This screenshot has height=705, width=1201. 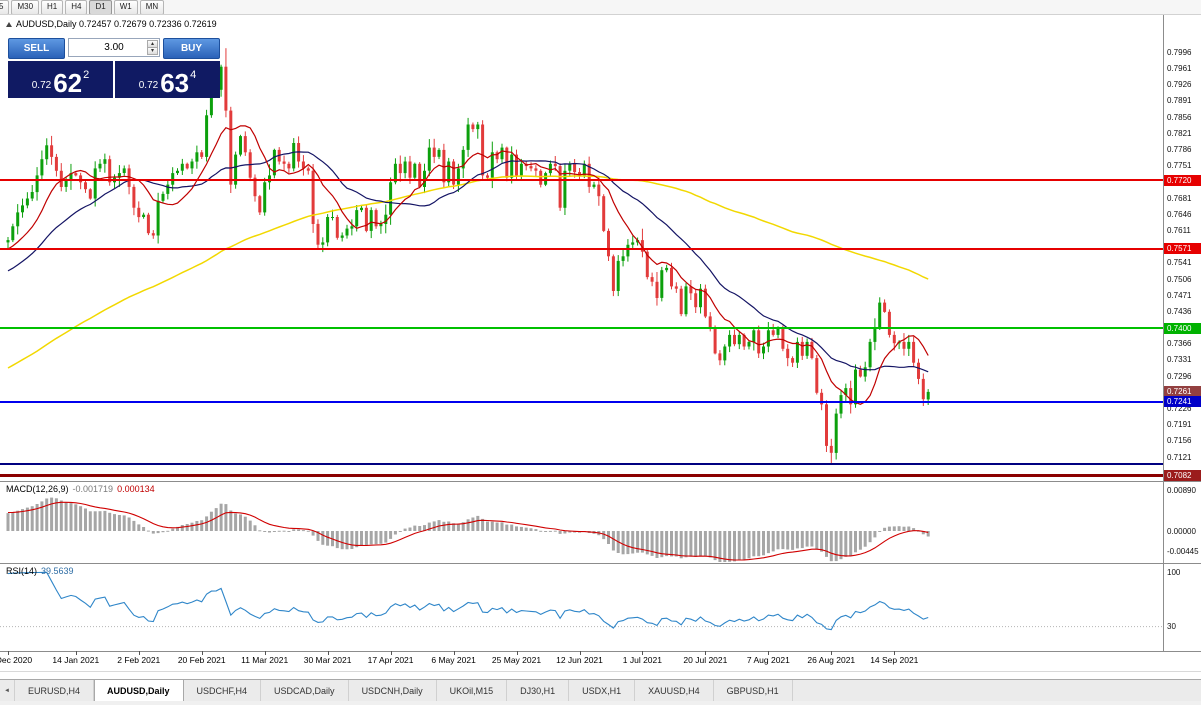 What do you see at coordinates (5, 7) in the screenshot?
I see `timeframe-button-5: 5` at bounding box center [5, 7].